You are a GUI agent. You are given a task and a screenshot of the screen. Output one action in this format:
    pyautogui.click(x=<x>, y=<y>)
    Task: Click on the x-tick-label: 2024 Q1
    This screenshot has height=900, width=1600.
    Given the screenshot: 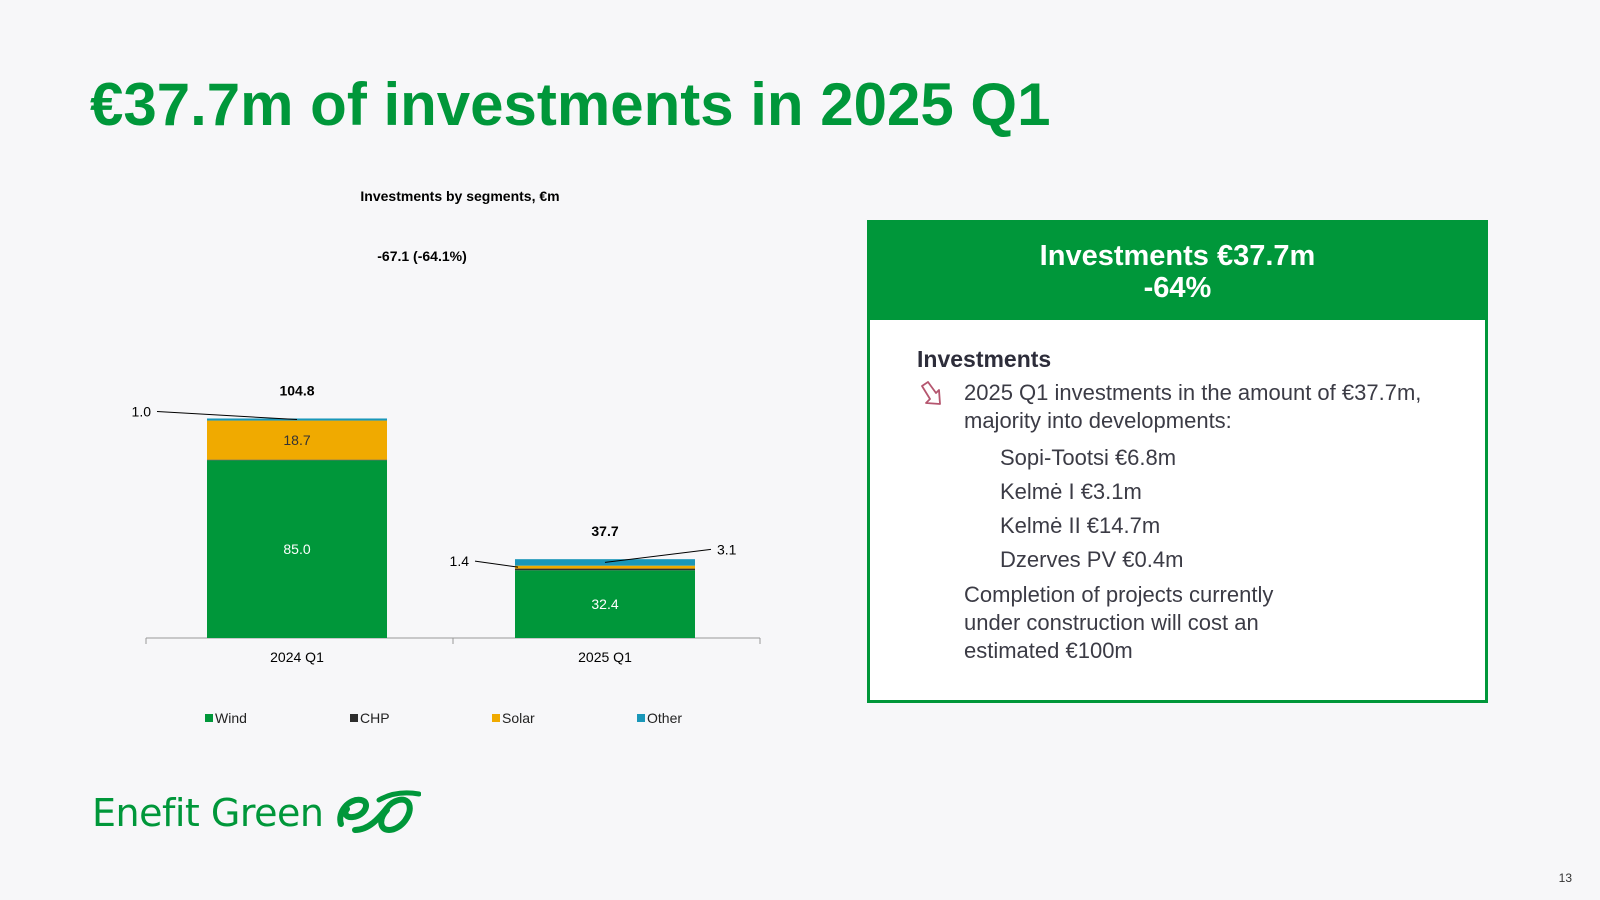 What is the action you would take?
    pyautogui.click(x=297, y=657)
    